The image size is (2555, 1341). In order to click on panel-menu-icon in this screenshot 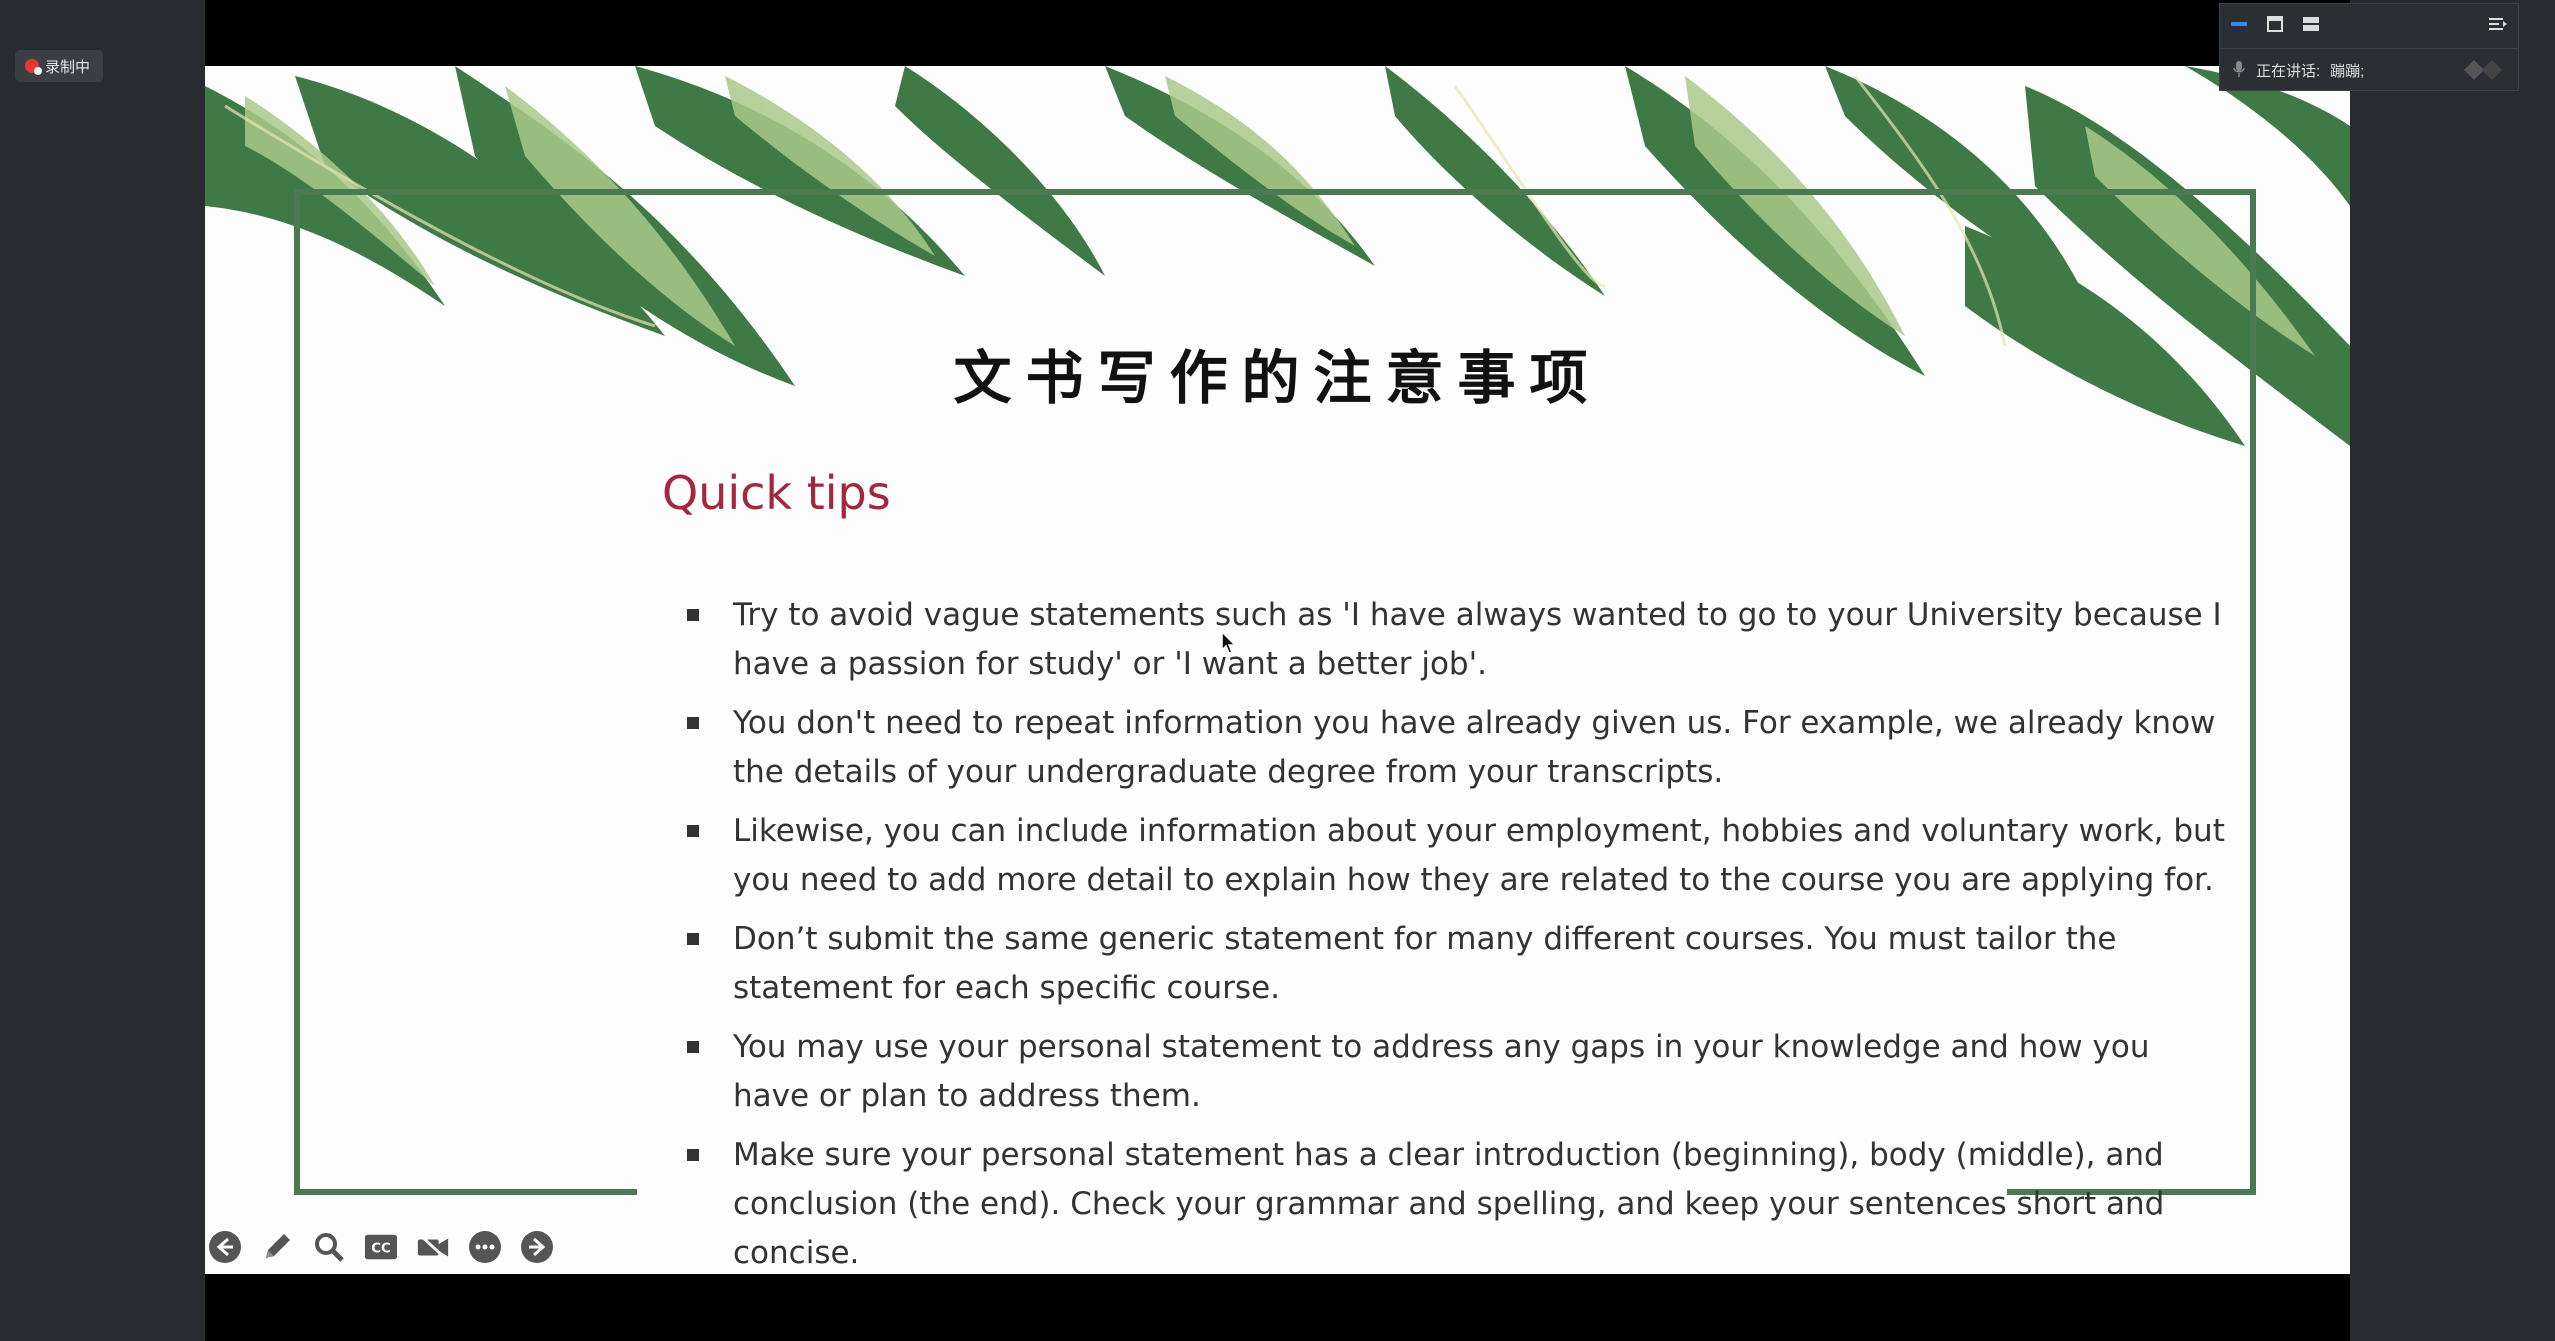, I will do `click(2498, 26)`.